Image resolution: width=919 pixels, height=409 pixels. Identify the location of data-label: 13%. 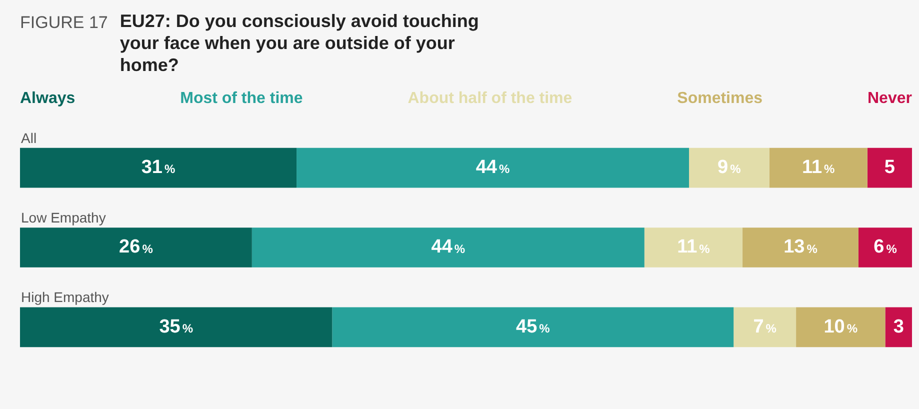
(801, 247).